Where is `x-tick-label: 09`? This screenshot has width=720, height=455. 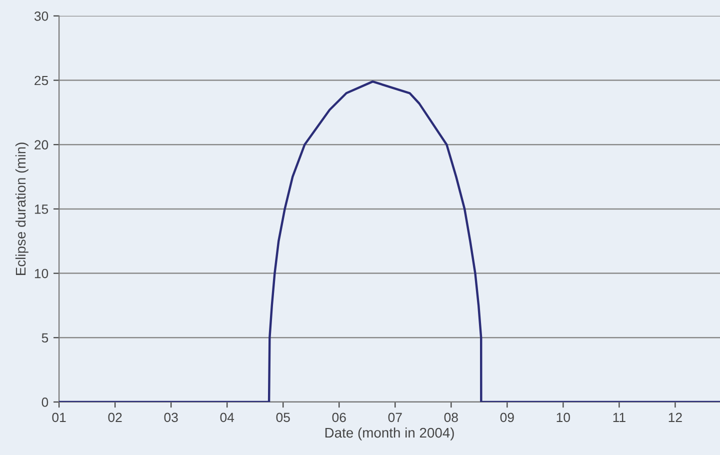
x-tick-label: 09 is located at coordinates (507, 417).